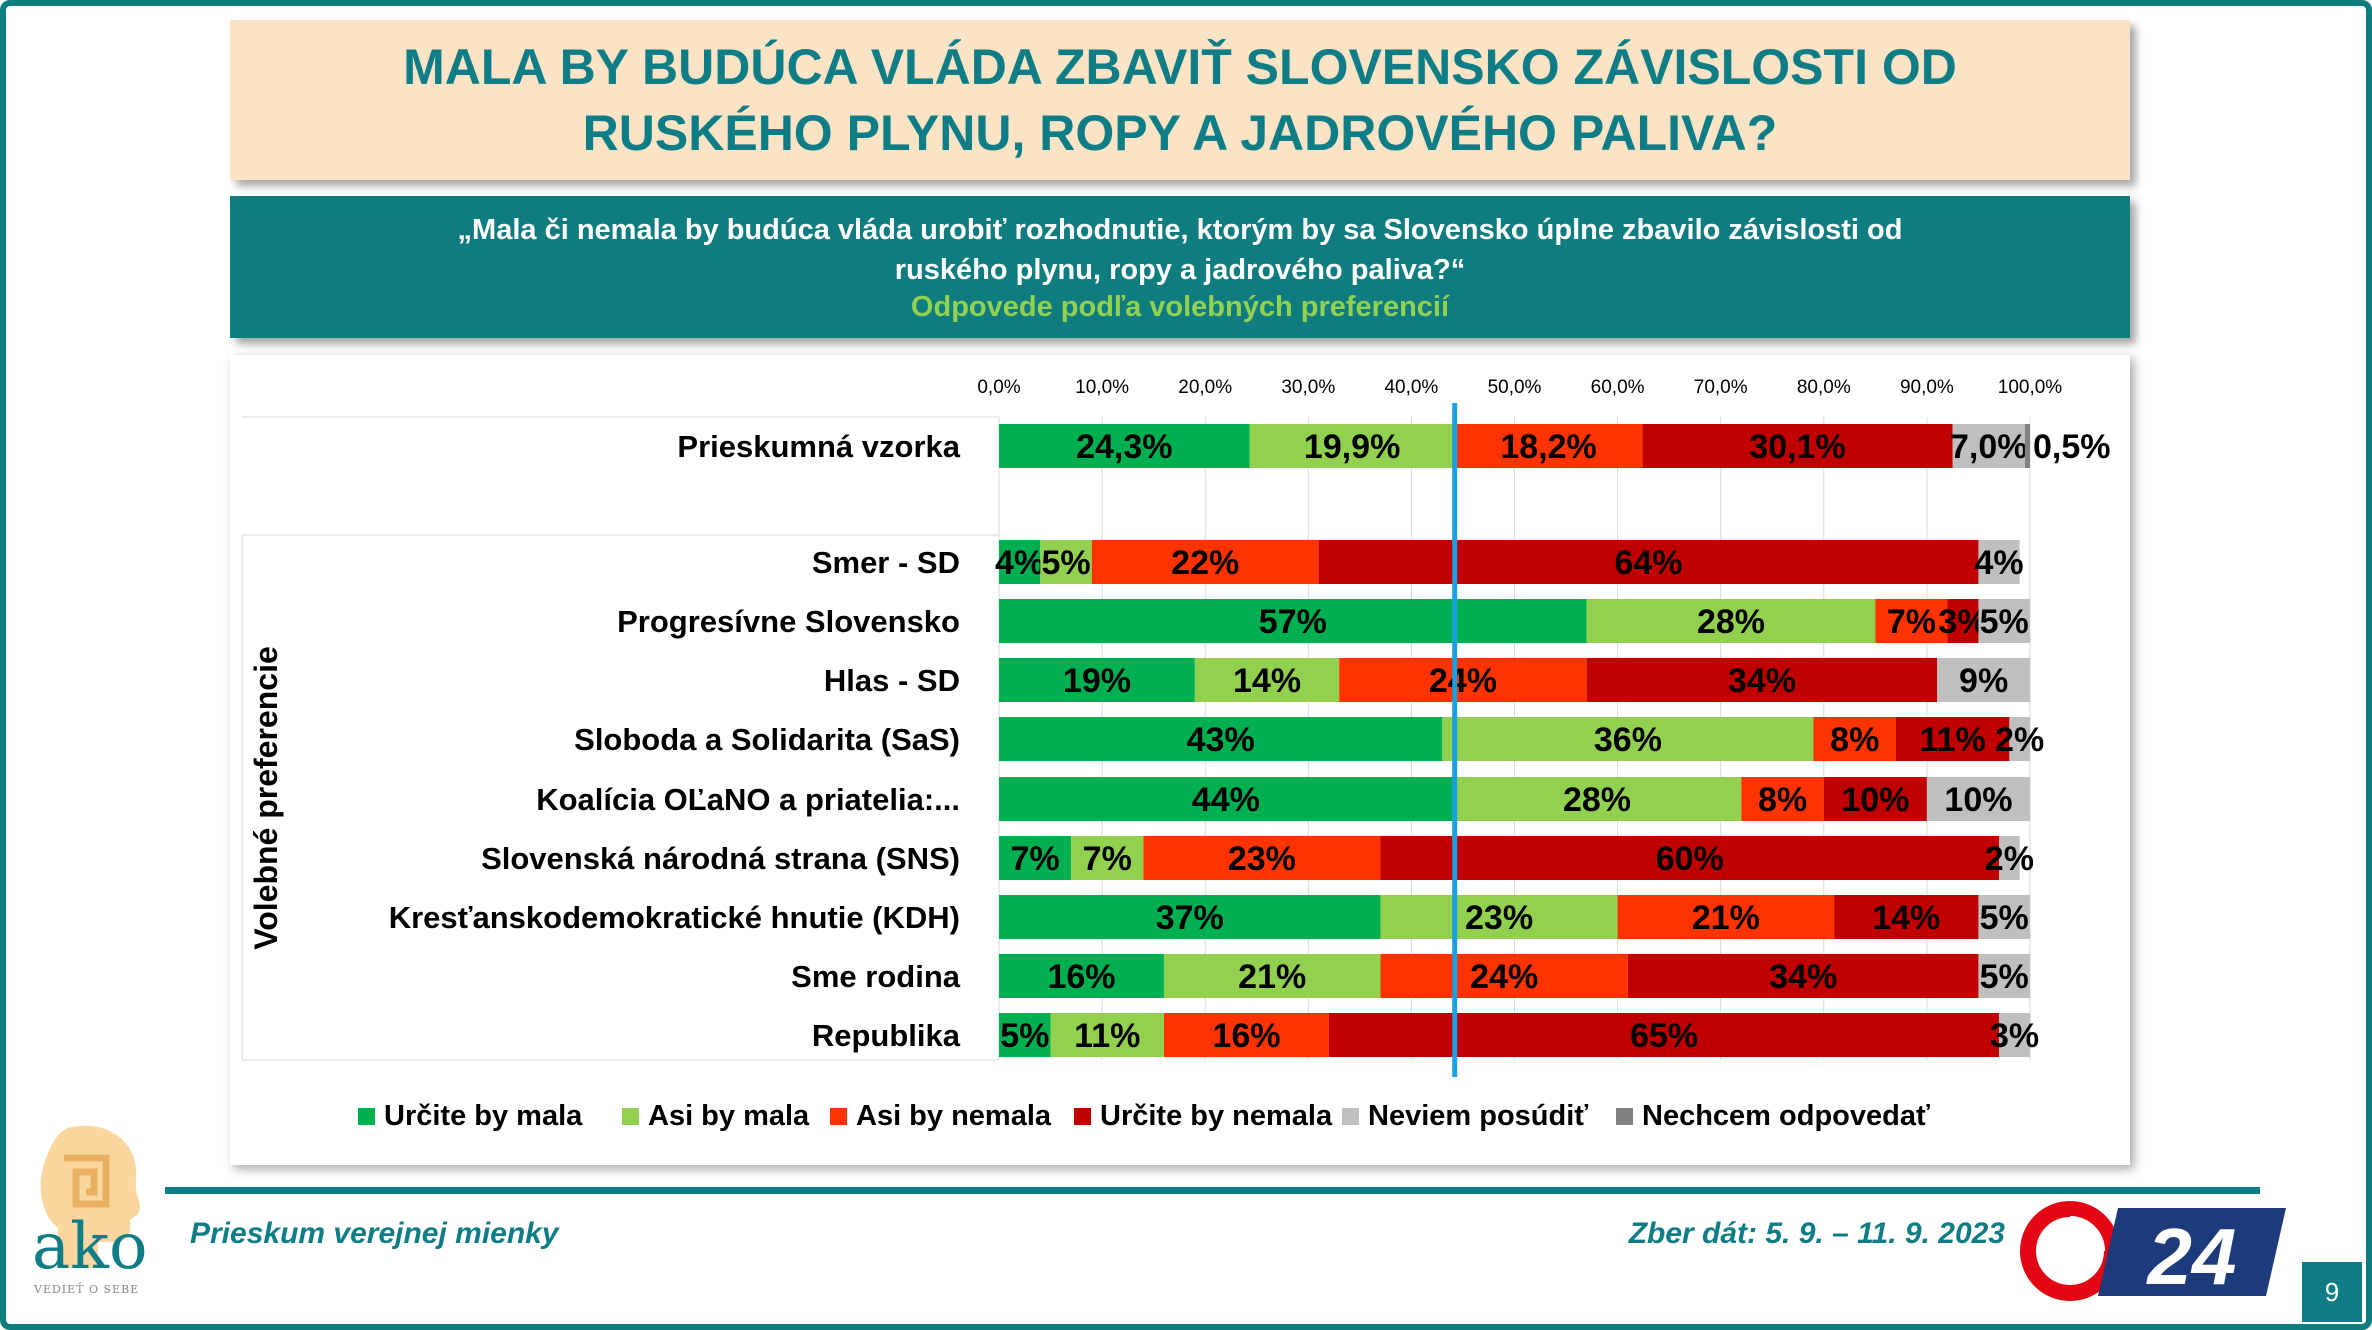 The image size is (2372, 1330). I want to click on x-tick-label: 20,0%, so click(1205, 387).